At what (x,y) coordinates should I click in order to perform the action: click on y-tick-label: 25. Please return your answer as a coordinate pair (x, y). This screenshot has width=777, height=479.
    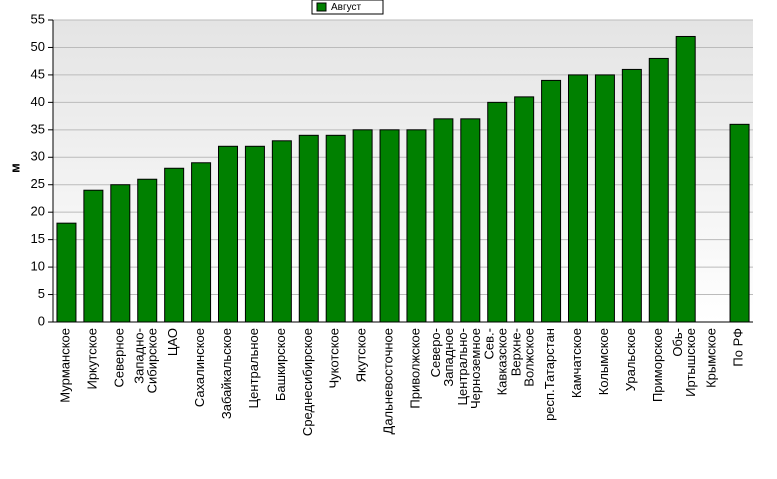
    Looking at the image, I should click on (38, 183).